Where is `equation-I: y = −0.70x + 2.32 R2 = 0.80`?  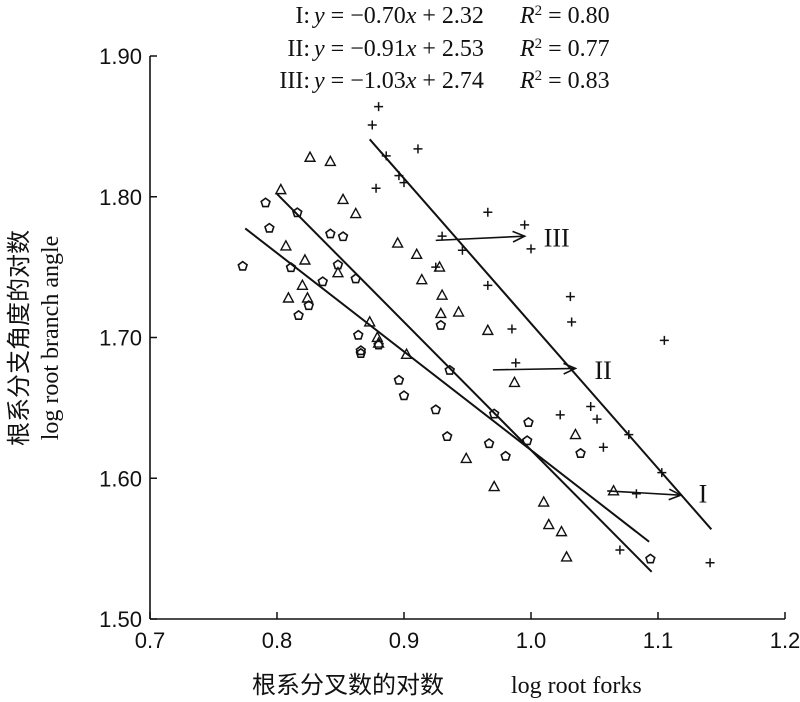 equation-I: y = −0.70x + 2.32 R2 = 0.80 is located at coordinates (461, 16).